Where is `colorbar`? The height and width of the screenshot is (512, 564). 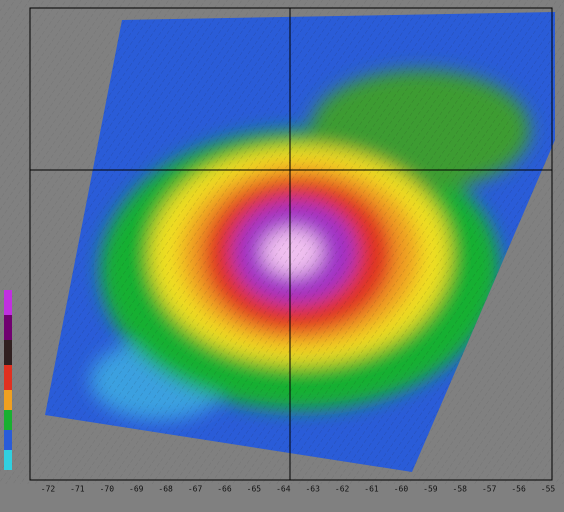
colorbar is located at coordinates (8, 380).